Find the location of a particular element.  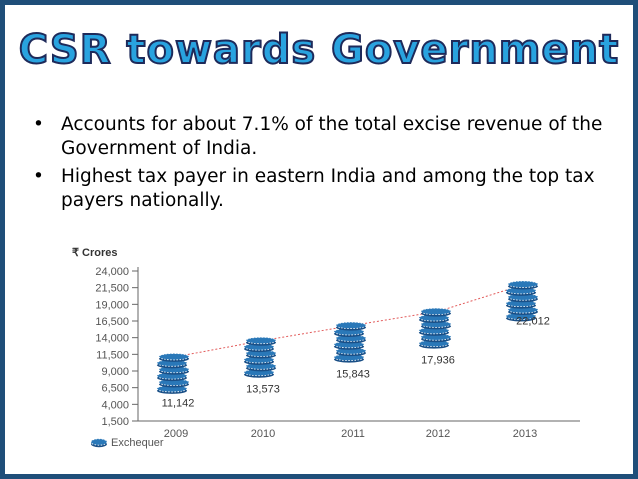

legend-coin-icon is located at coordinates (99, 442).